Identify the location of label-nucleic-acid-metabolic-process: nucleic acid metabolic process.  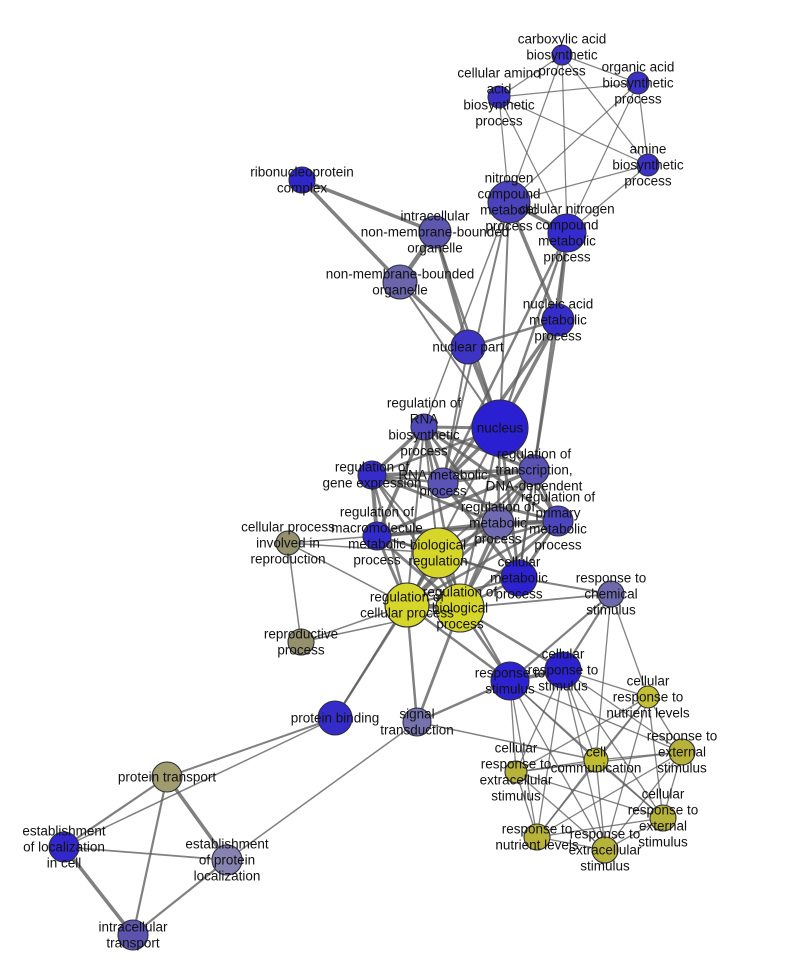
(558, 320).